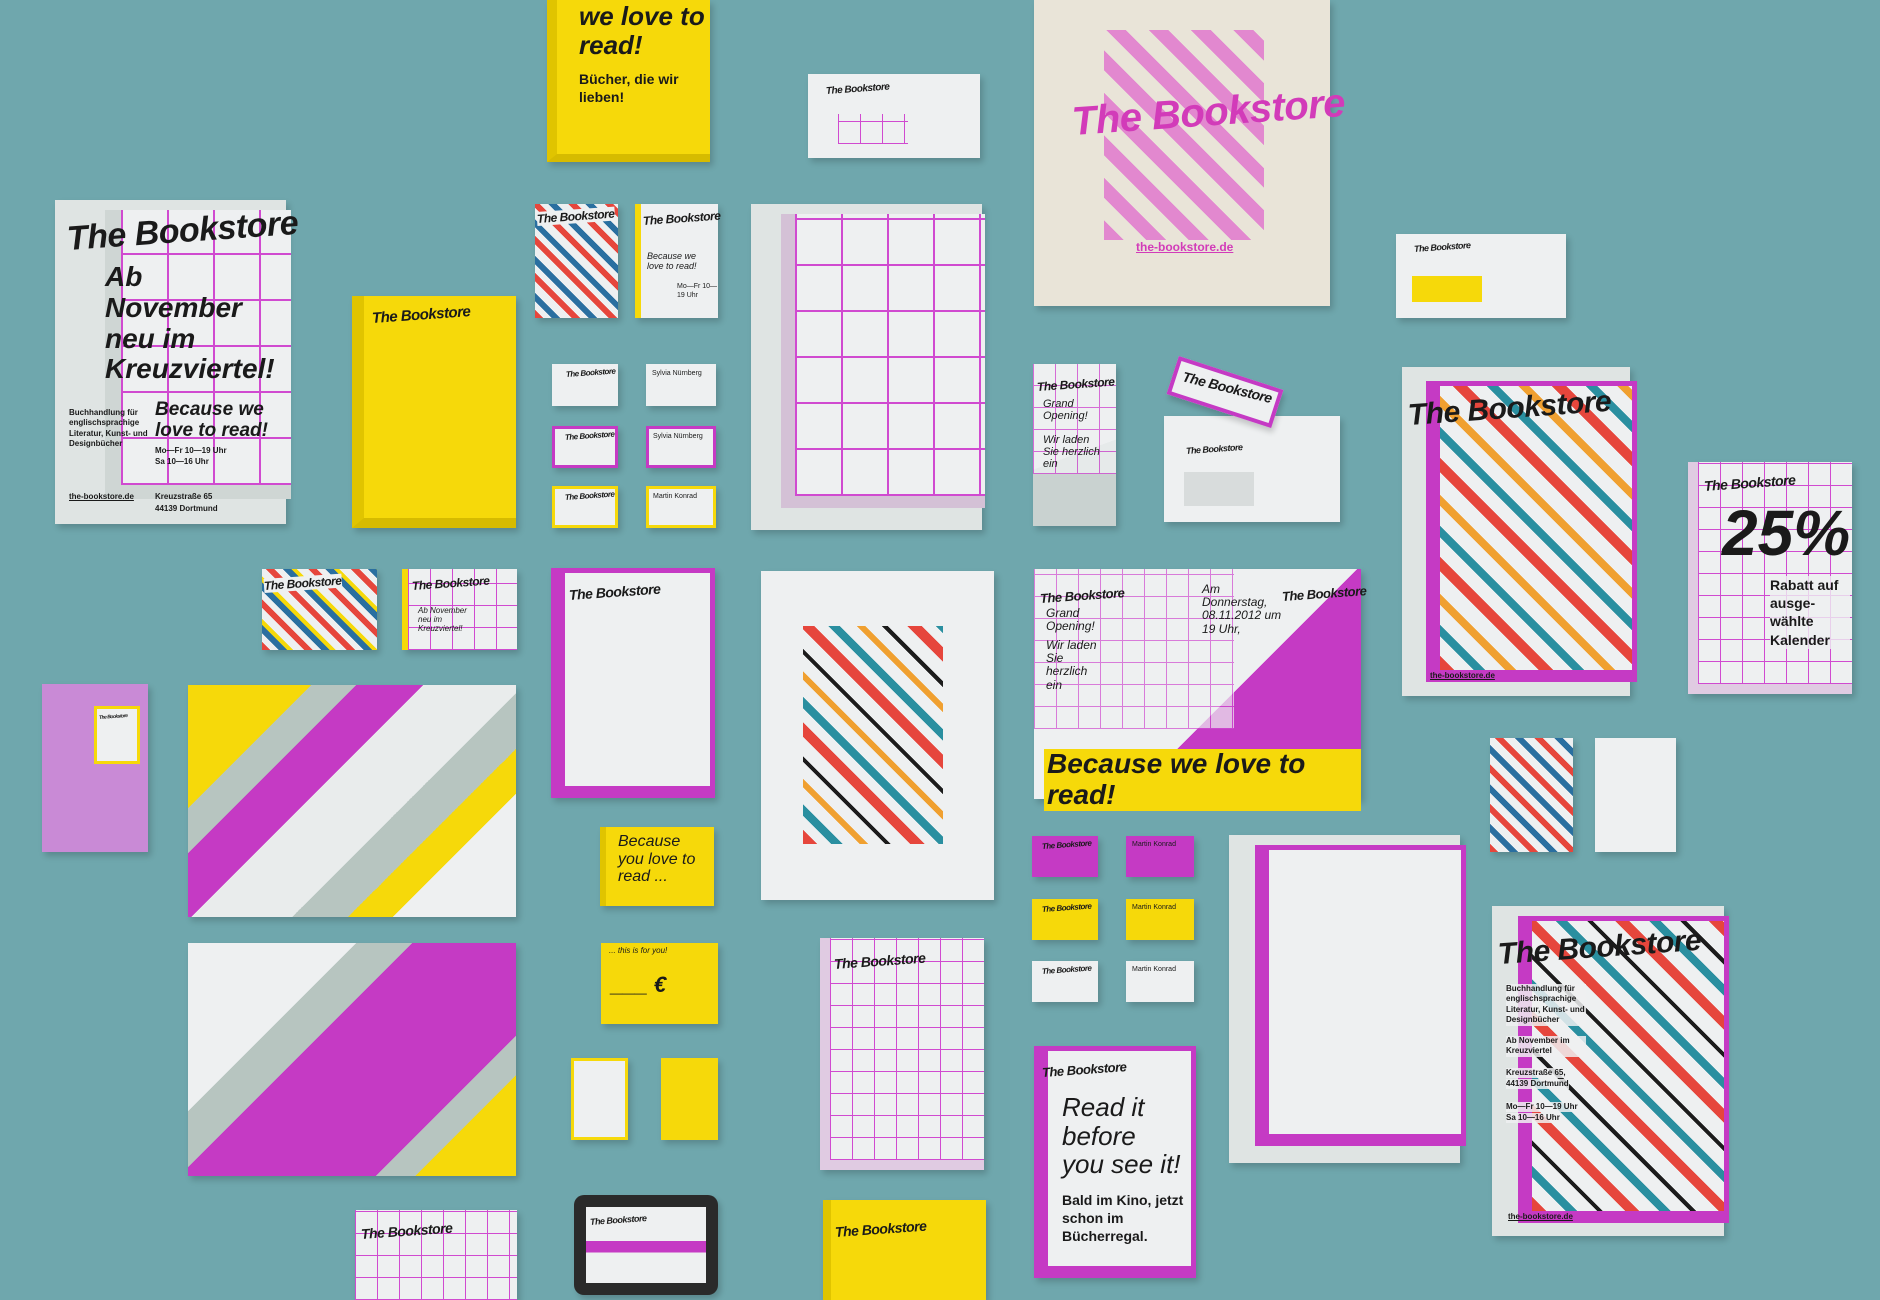 This screenshot has width=1880, height=1300. Describe the element at coordinates (1519, 531) in the screenshot. I see `poster-bookstore: The Bookstore the-bookstore.de` at that location.